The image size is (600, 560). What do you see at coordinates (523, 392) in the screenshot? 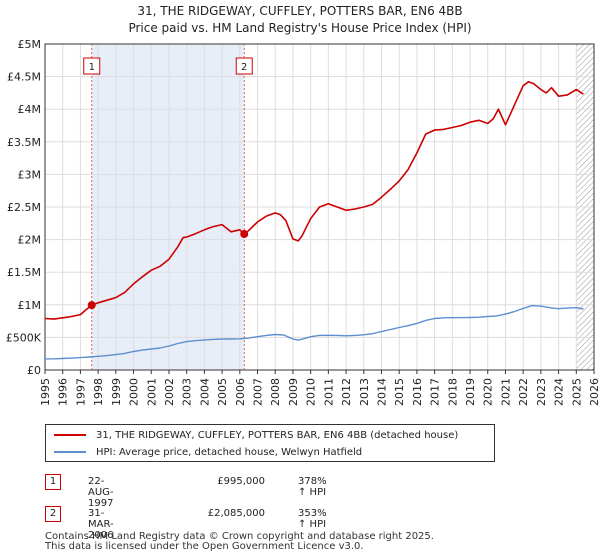
I see `x-tick-label: 2022` at bounding box center [523, 392].